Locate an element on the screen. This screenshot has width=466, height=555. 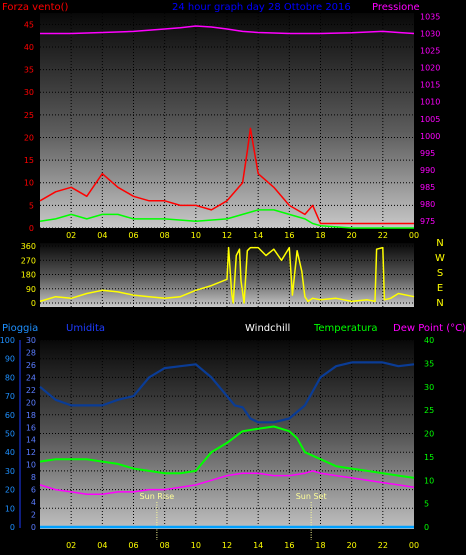
panel1-x-ticks: 02 04 06 08 10 12 14 16 18 20 22 00 is located at coordinates (242, 235).